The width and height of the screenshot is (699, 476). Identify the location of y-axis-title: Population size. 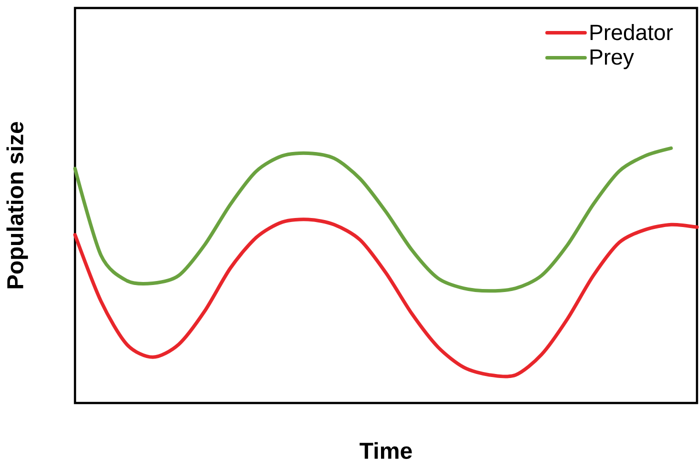
(17, 205).